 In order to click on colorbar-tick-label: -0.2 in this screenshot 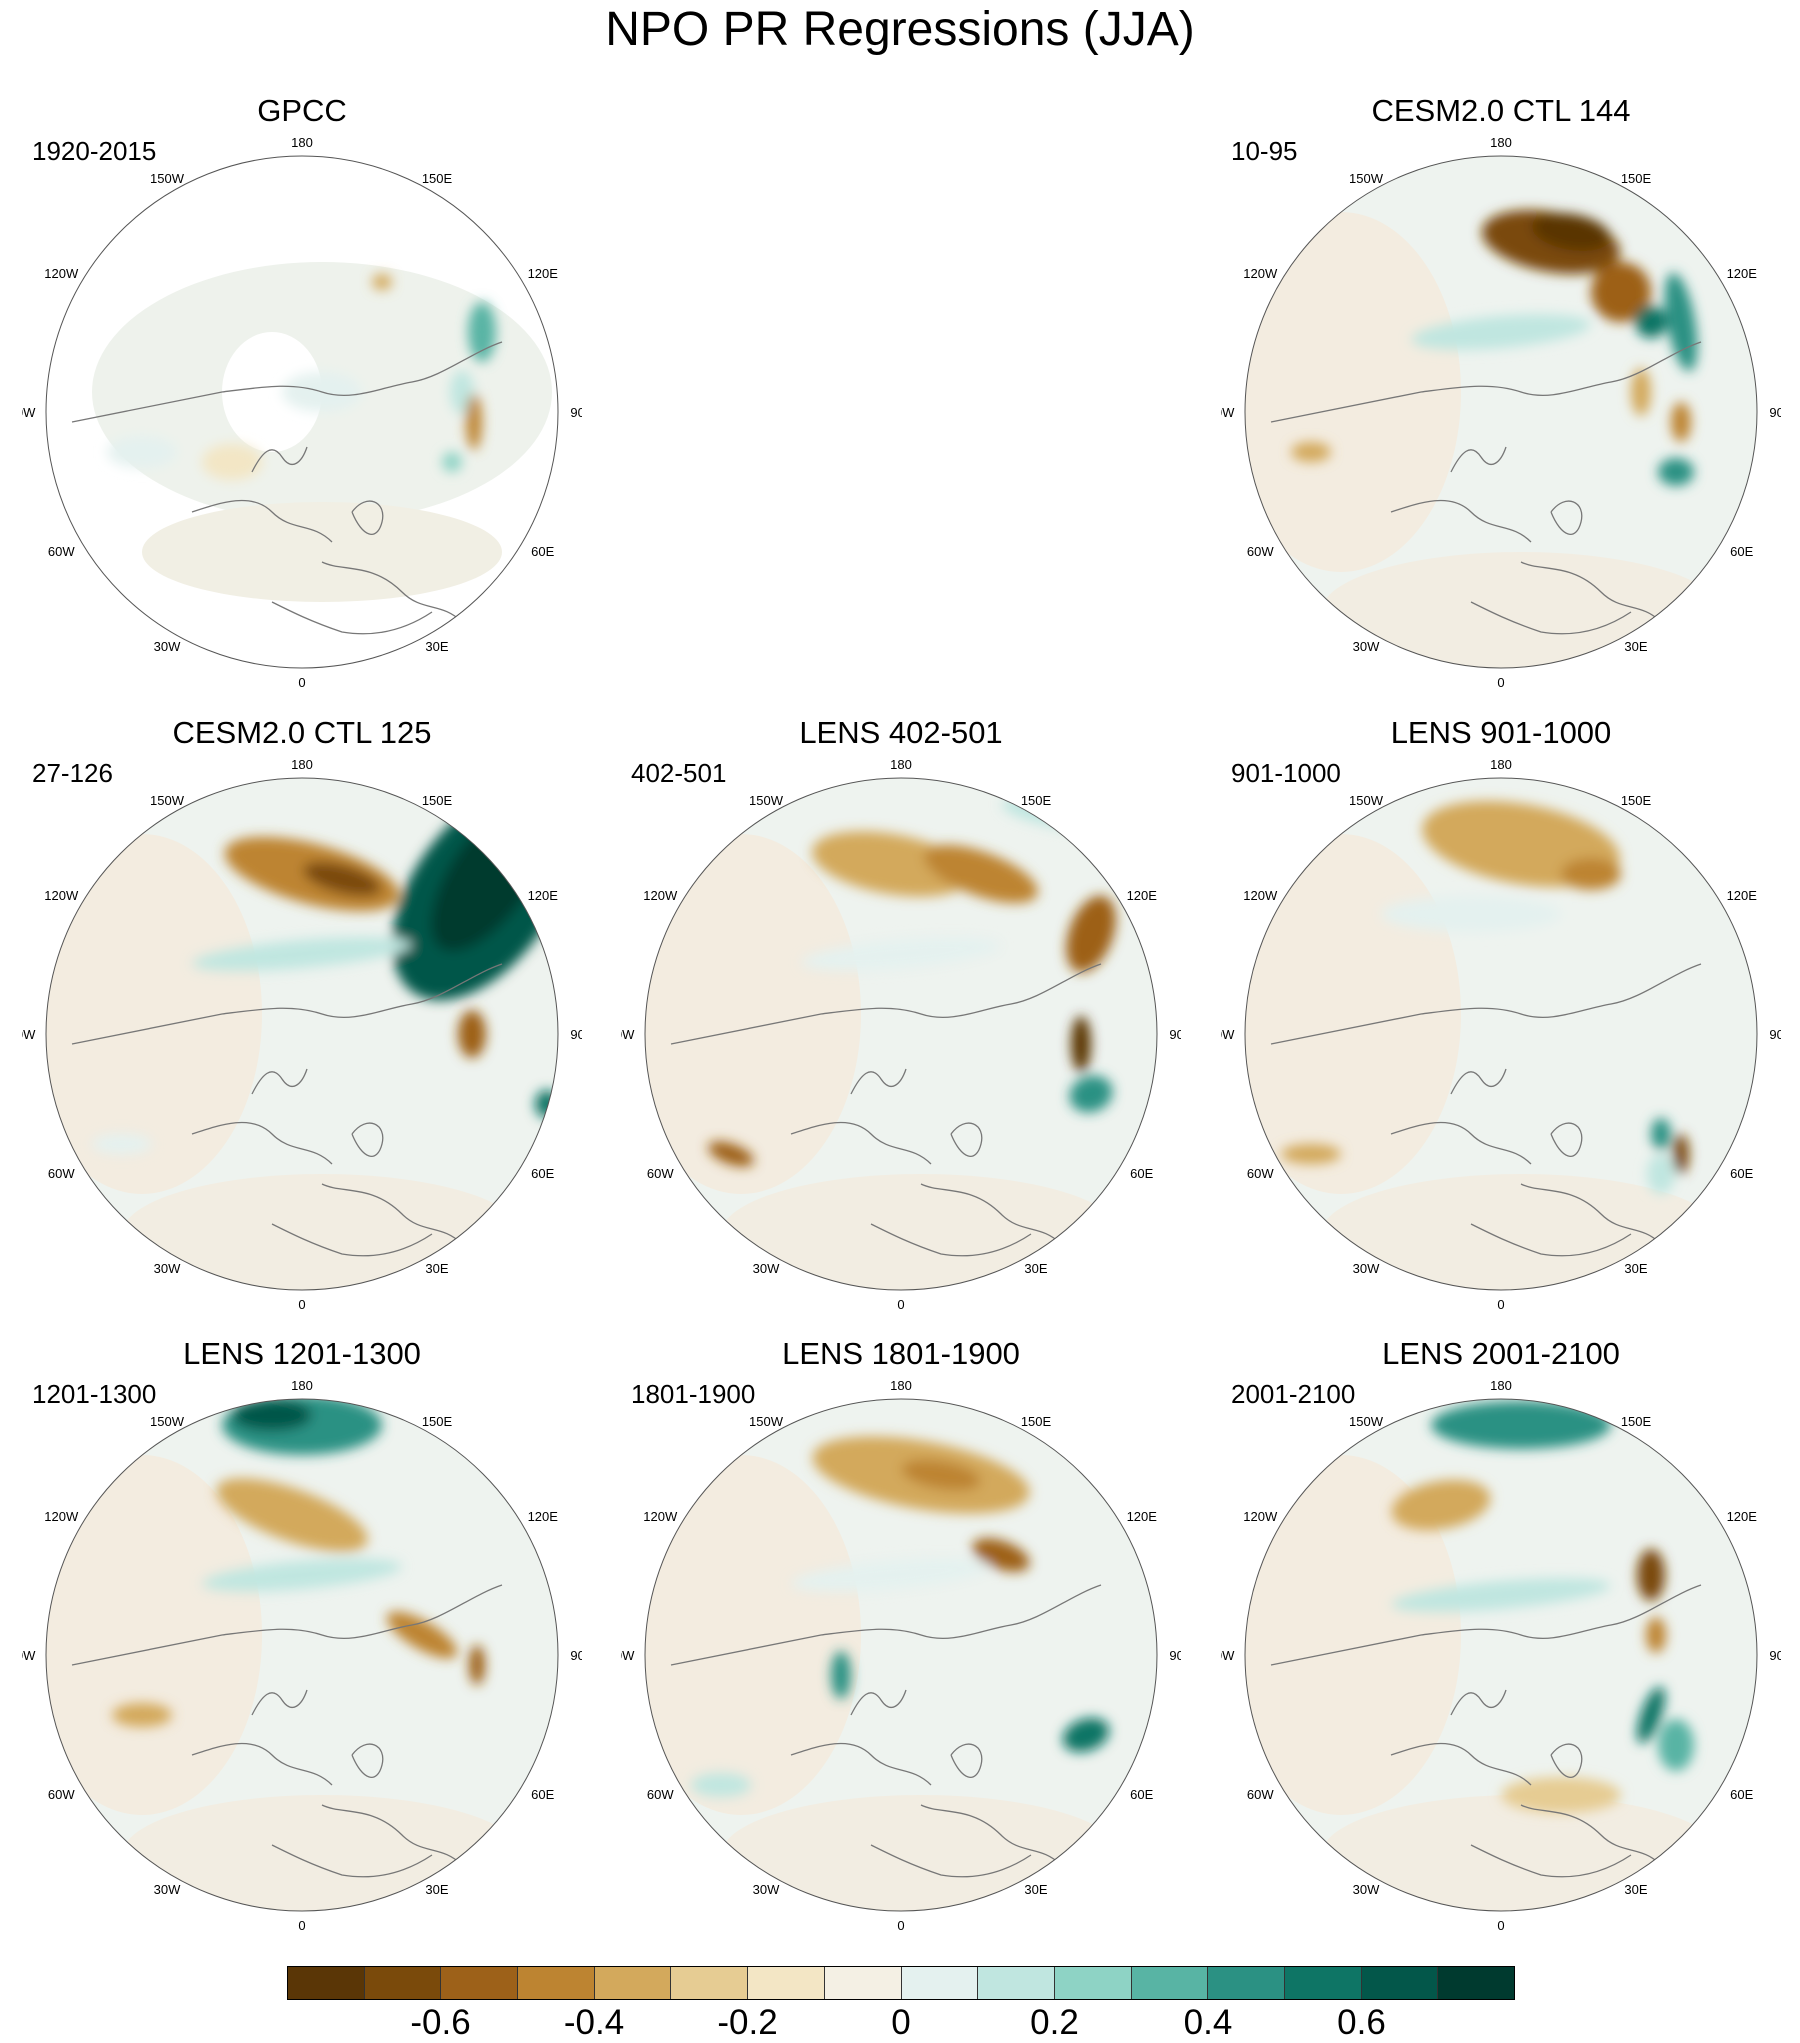, I will do `click(747, 2022)`.